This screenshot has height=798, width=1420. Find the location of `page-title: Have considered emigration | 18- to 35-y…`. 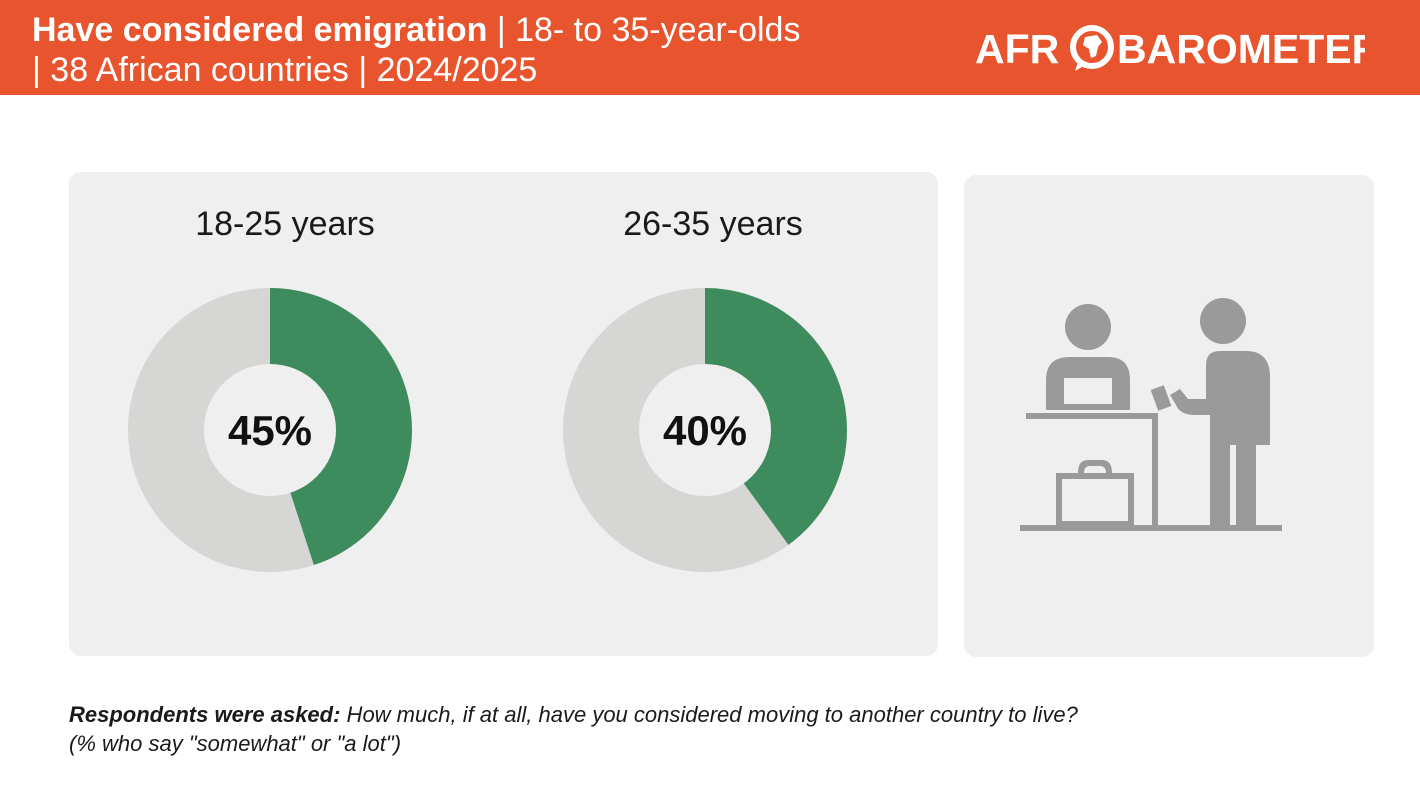

page-title: Have considered emigration | 18- to 35-y… is located at coordinates (482, 50).